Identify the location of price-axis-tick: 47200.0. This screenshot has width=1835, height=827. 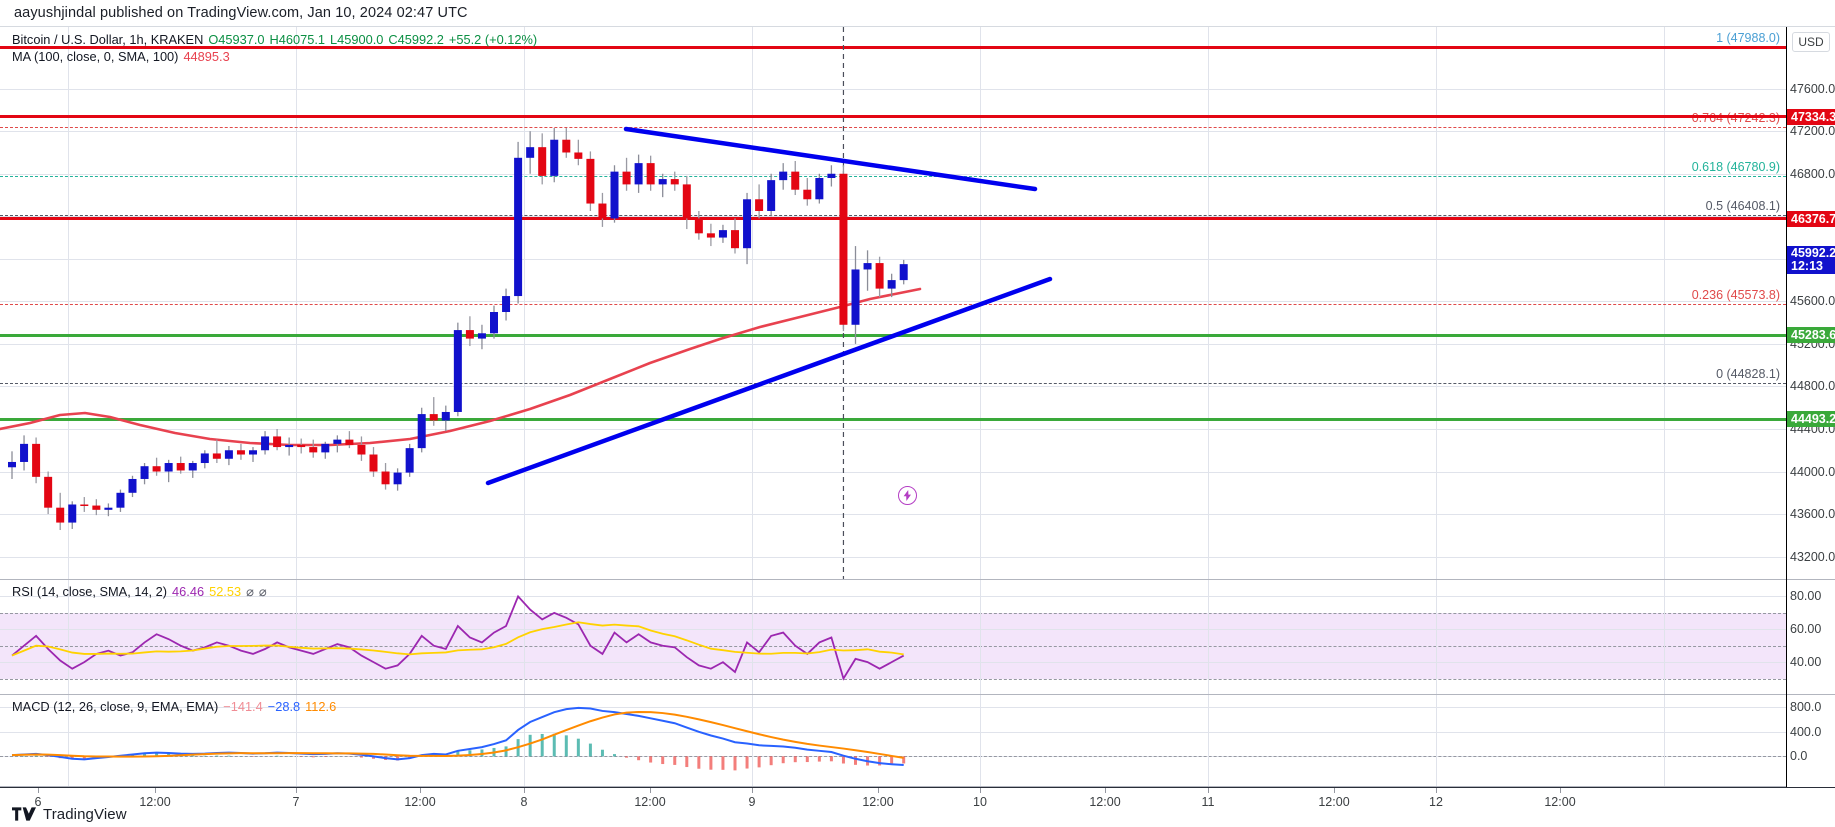
(1812, 131).